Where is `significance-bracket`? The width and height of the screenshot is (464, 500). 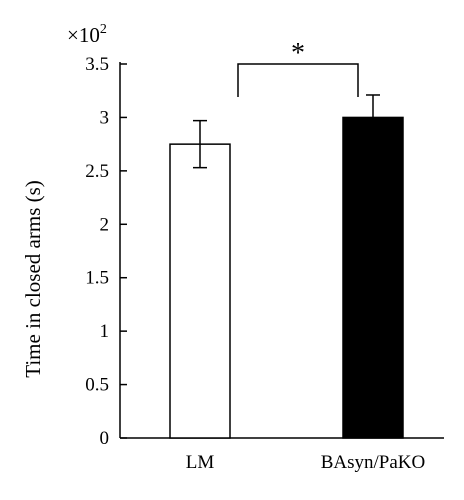
significance-bracket is located at coordinates (298, 80).